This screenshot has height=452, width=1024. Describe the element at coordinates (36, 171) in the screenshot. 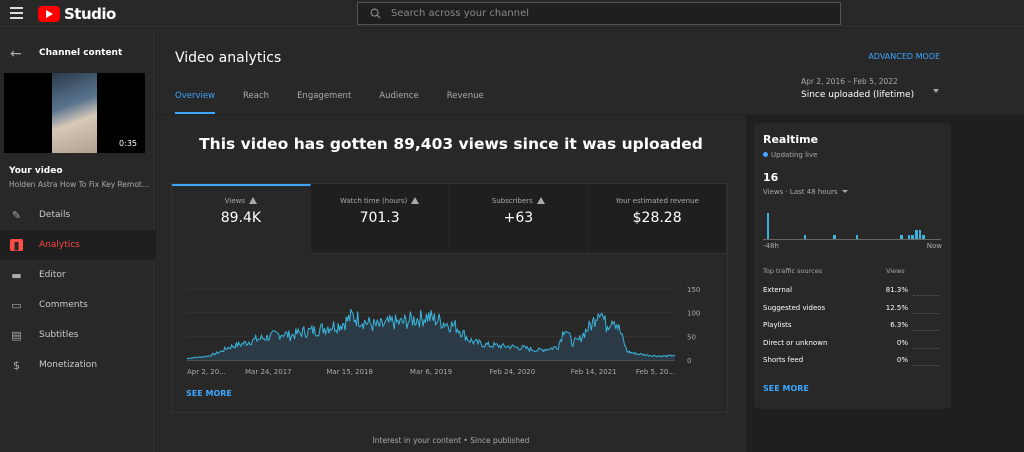

I see `your-video-label: Your video` at that location.